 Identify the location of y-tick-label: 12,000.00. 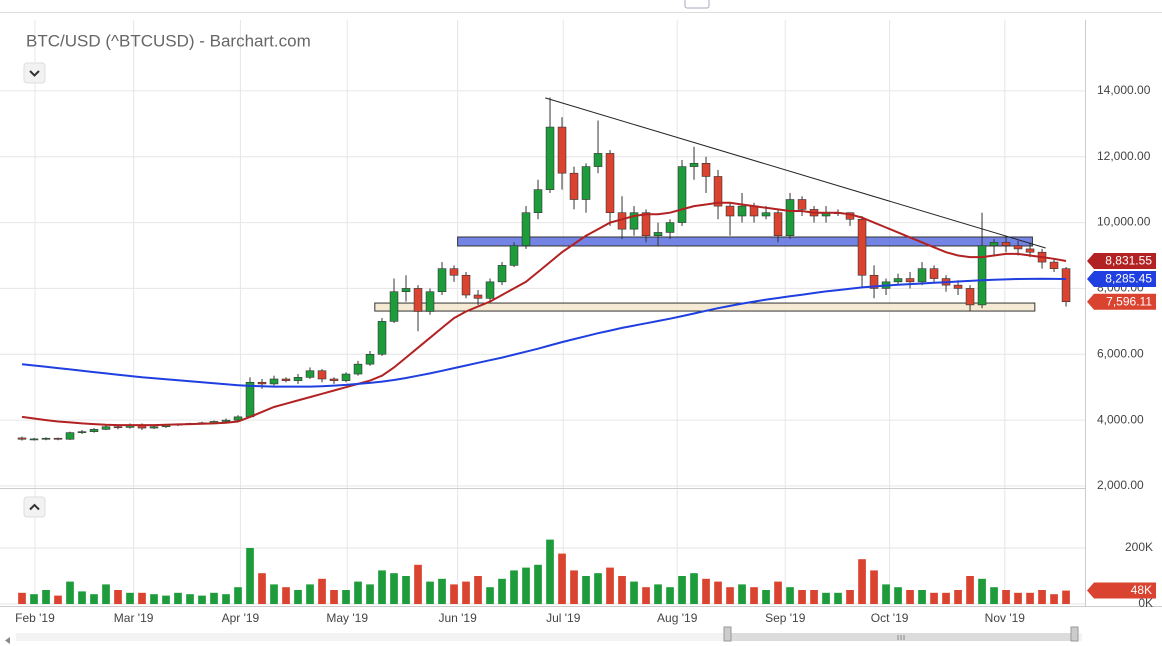
(1124, 156).